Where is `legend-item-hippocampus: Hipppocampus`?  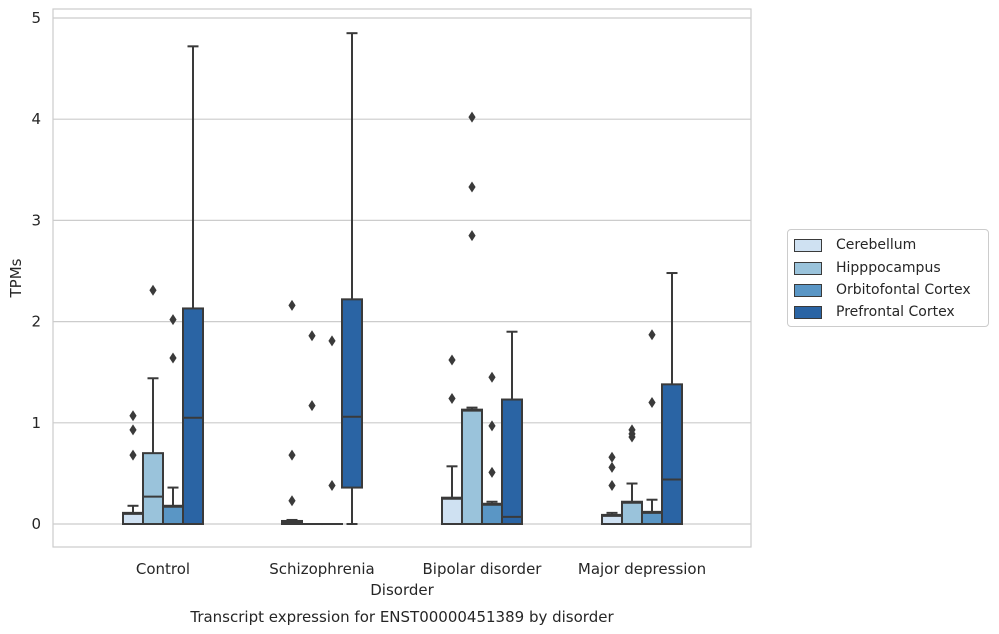
legend-item-hippocampus: Hipppocampus is located at coordinates (867, 268).